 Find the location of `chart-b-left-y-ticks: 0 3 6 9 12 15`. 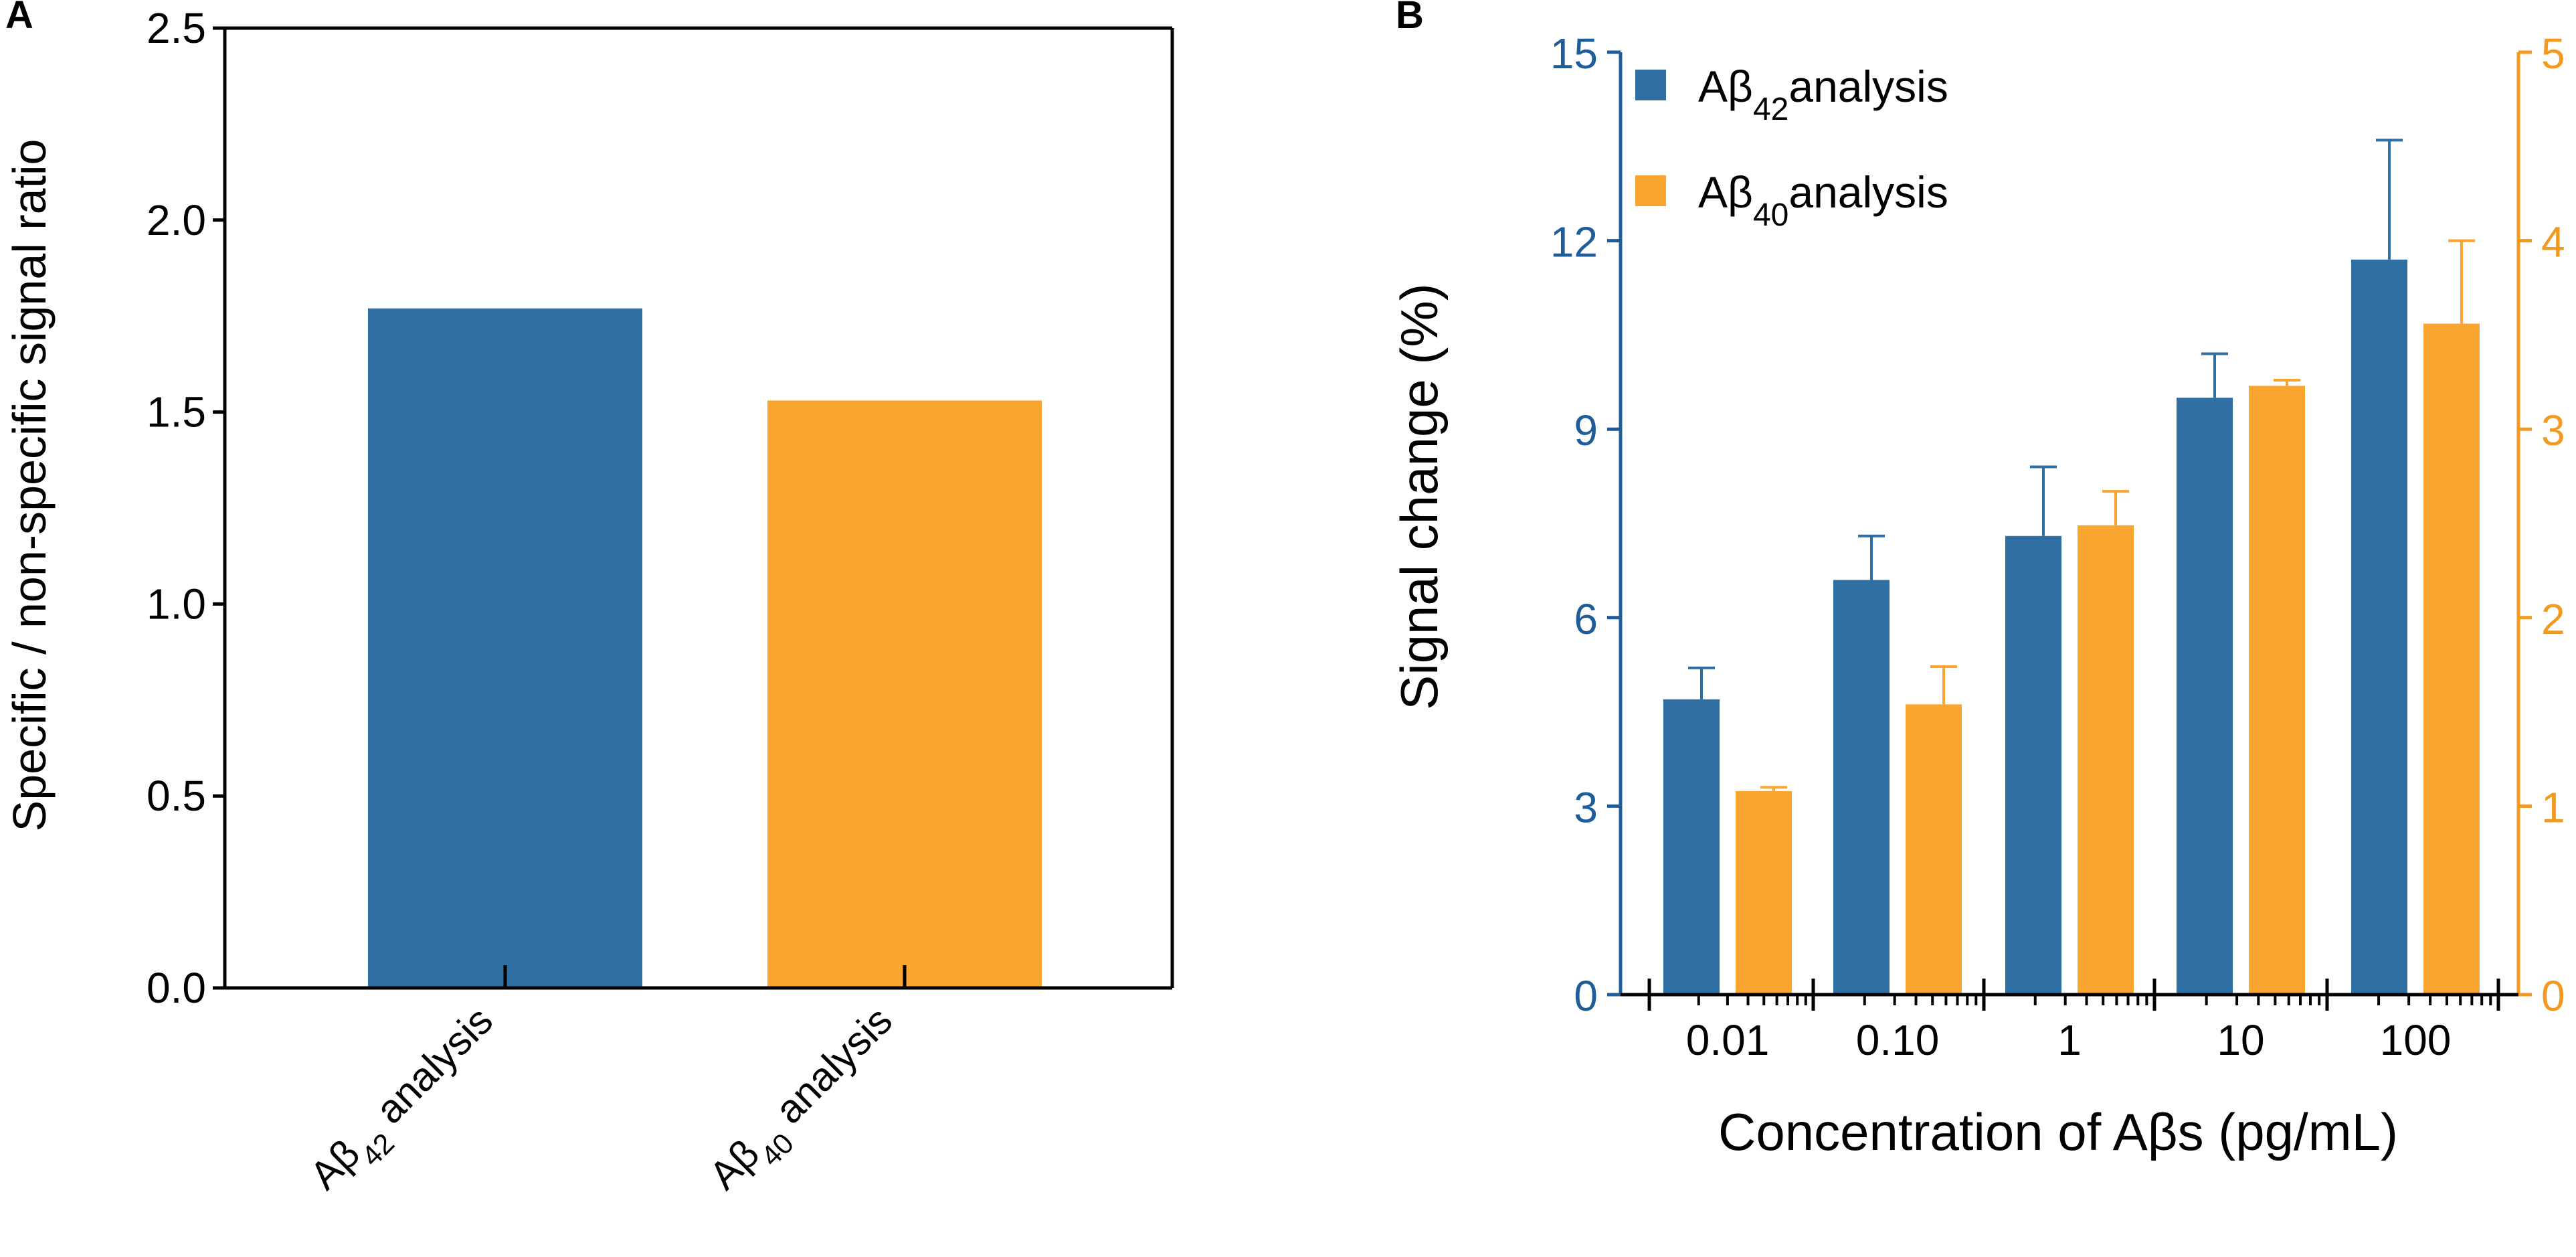

chart-b-left-y-ticks: 0 3 6 9 12 15 is located at coordinates (1585, 524).